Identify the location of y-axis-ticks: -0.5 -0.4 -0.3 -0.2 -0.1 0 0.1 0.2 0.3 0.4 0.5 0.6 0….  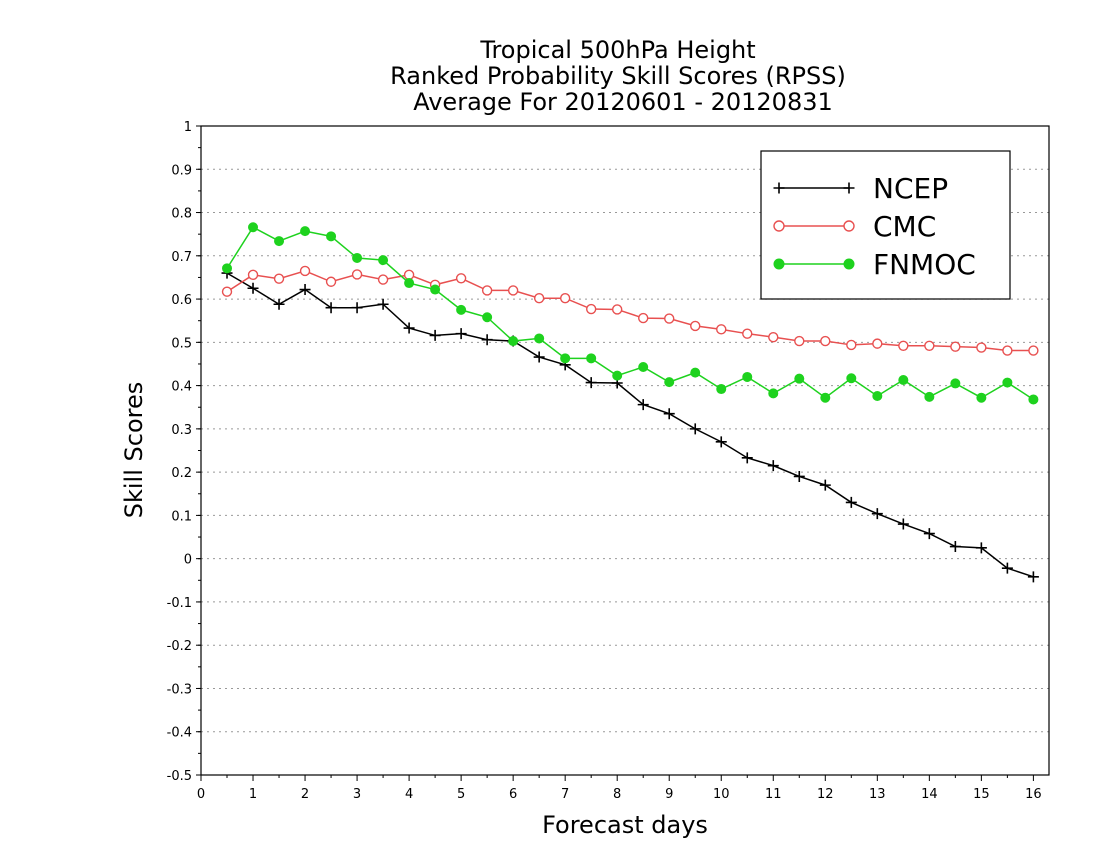
(184, 452).